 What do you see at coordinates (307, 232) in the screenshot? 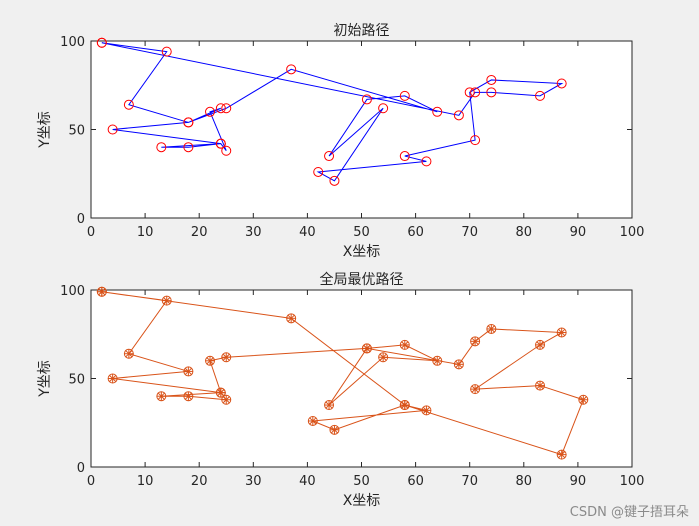
I see `x-tick-label: 40` at bounding box center [307, 232].